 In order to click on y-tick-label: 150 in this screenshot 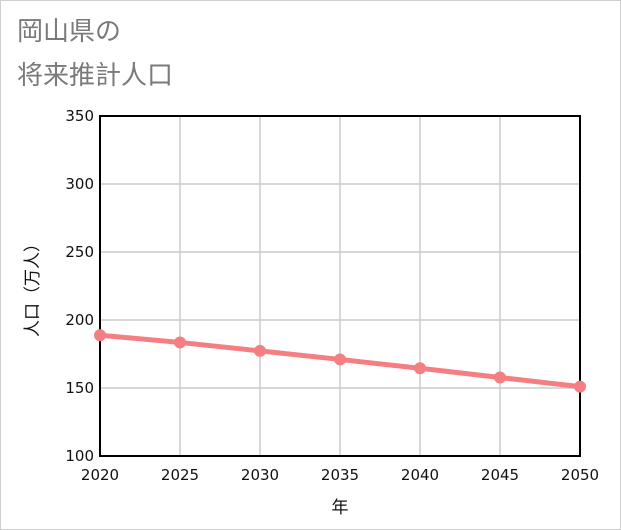, I will do `click(79, 388)`.